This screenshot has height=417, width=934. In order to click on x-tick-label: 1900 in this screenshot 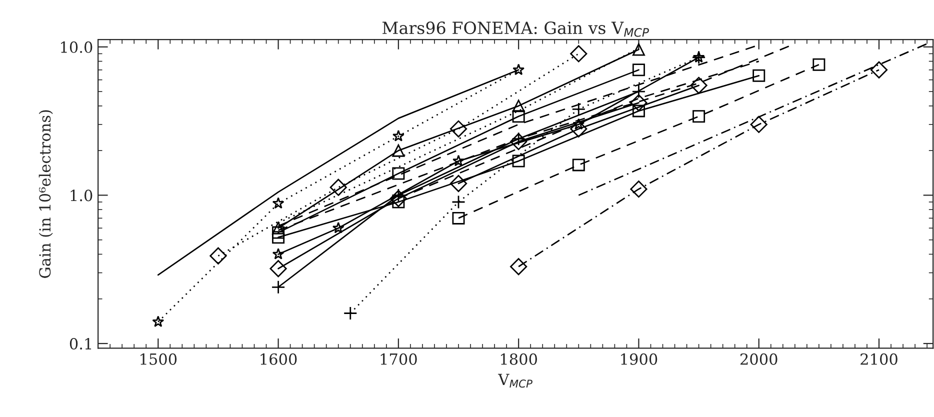, I will do `click(639, 359)`.